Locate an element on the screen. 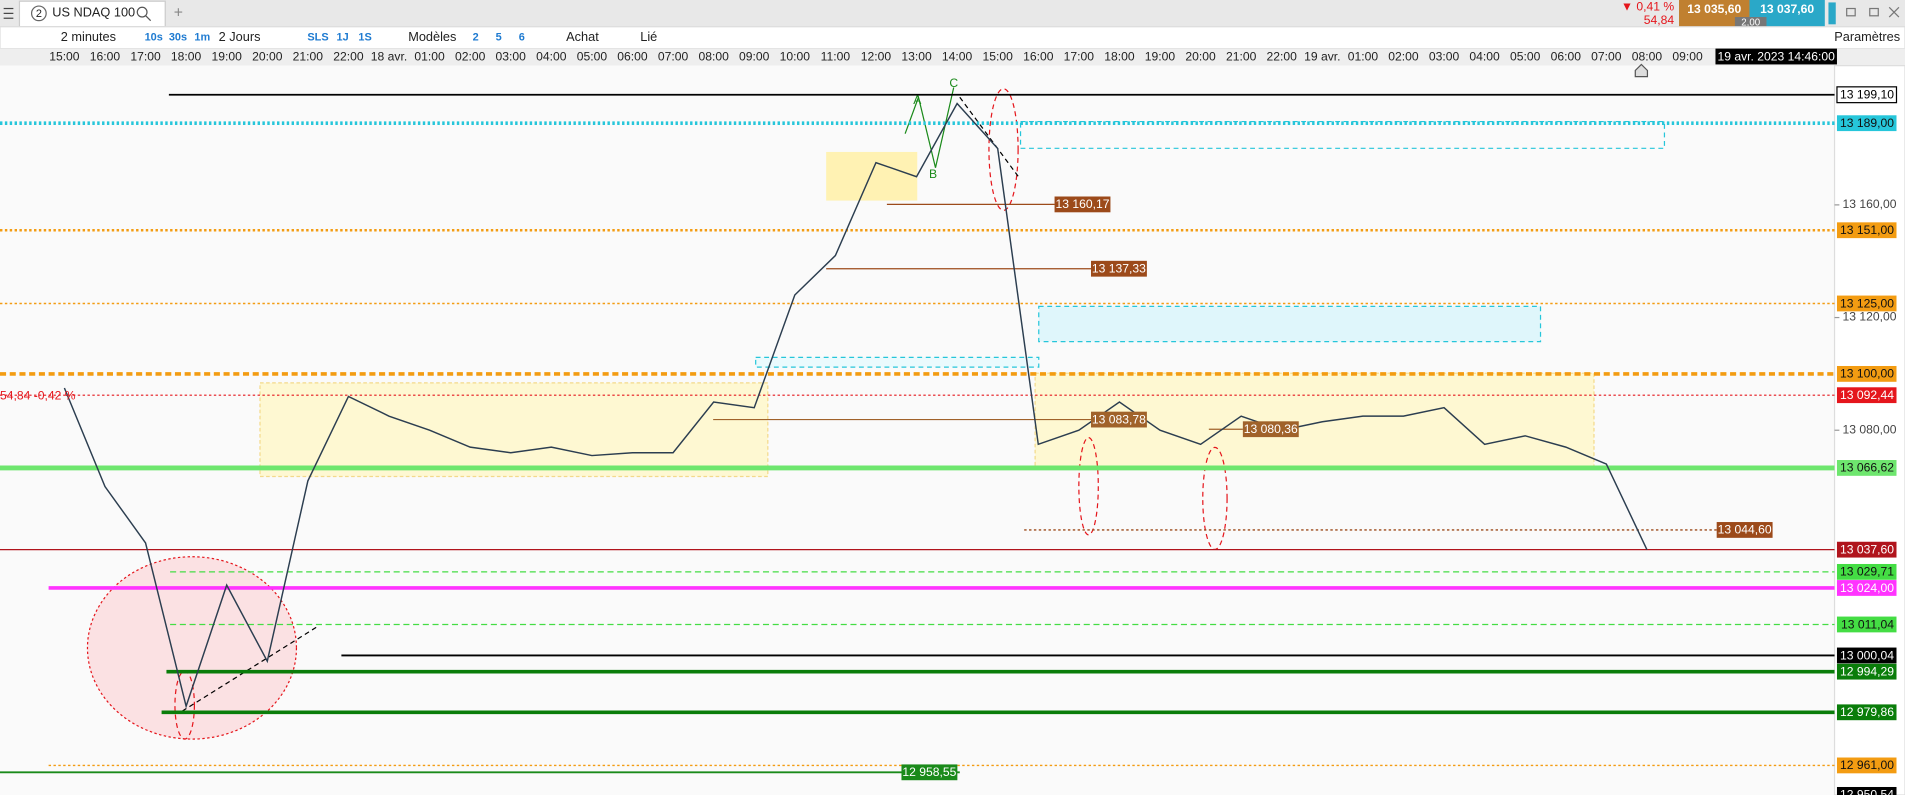 The image size is (1905, 795). level-label: 12 961,00 is located at coordinates (1867, 765).